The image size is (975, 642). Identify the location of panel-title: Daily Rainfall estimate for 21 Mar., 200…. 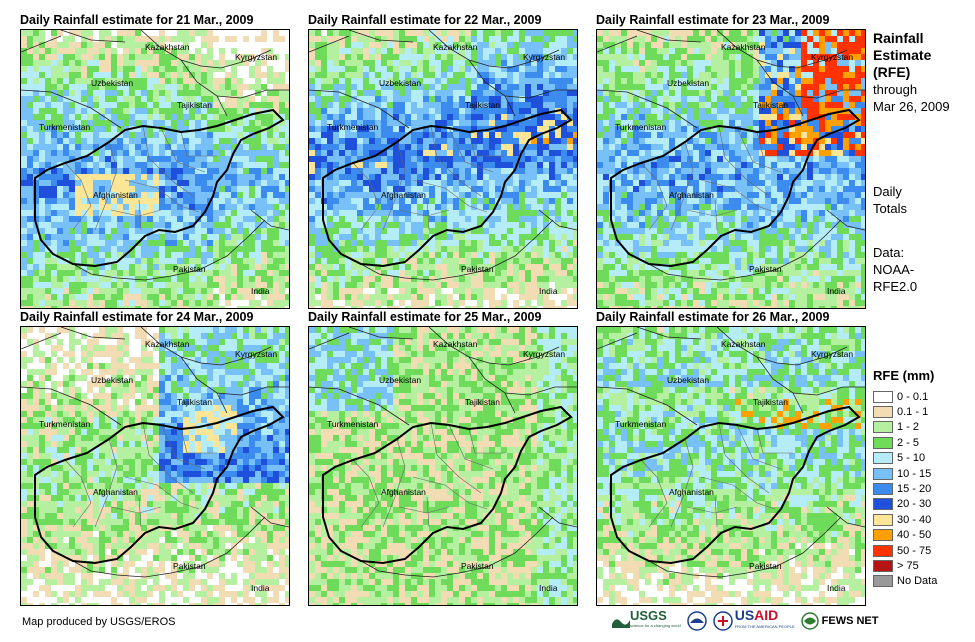
(137, 20).